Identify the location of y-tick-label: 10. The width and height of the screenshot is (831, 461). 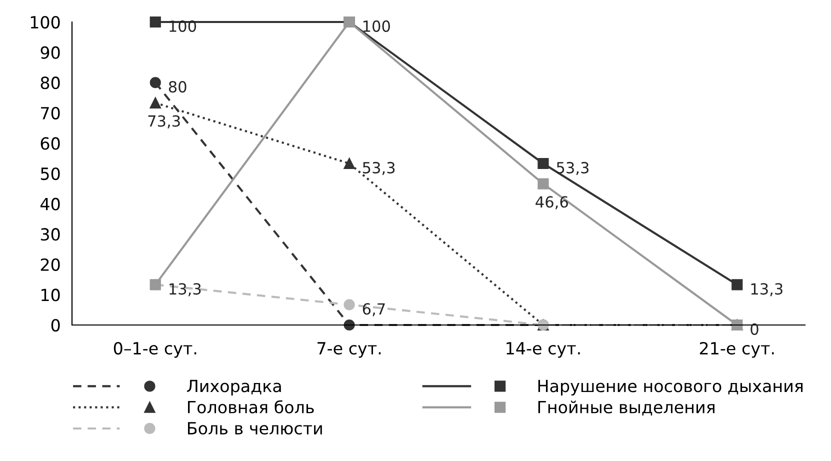
(51, 295).